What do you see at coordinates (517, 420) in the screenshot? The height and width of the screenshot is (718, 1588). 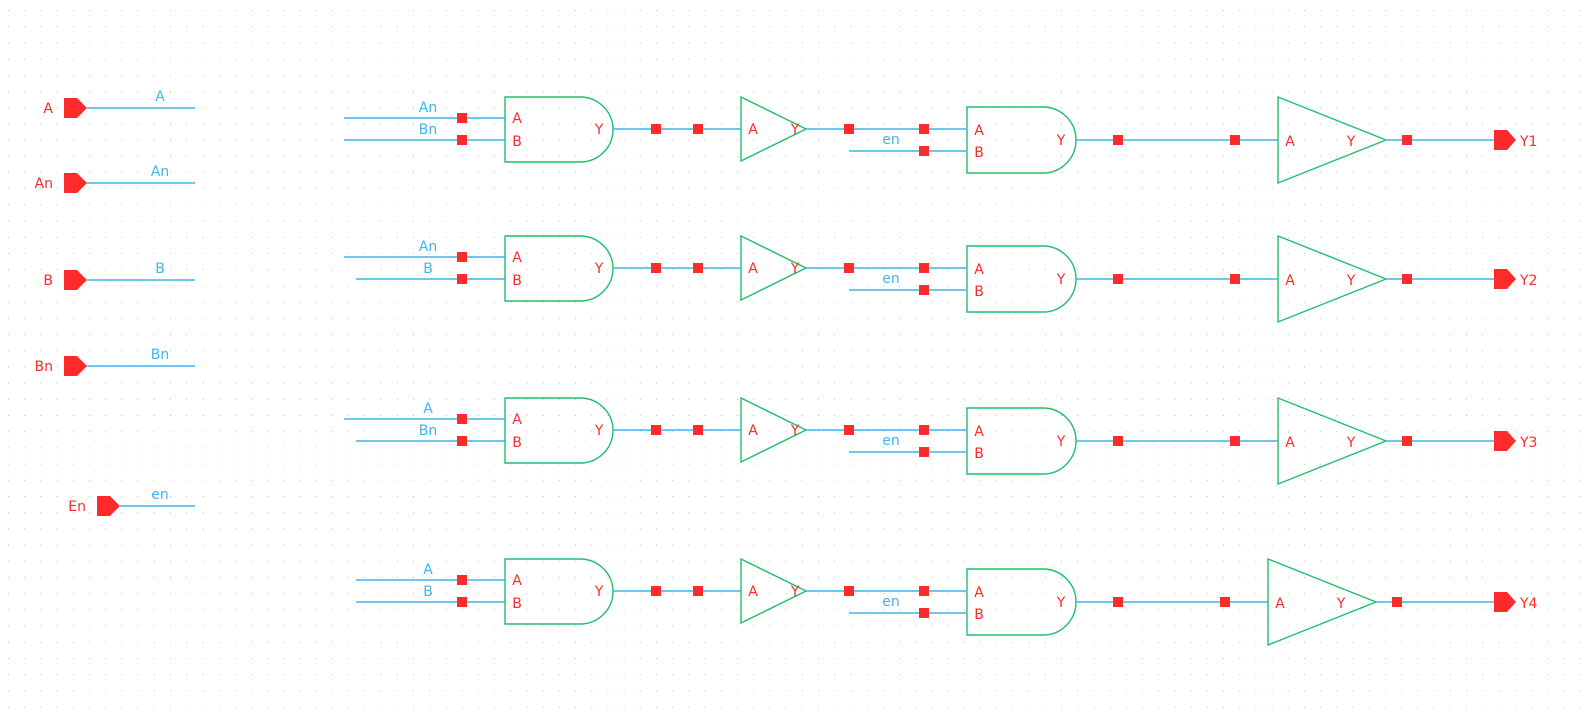 I see `and1-pin-a-label: A` at bounding box center [517, 420].